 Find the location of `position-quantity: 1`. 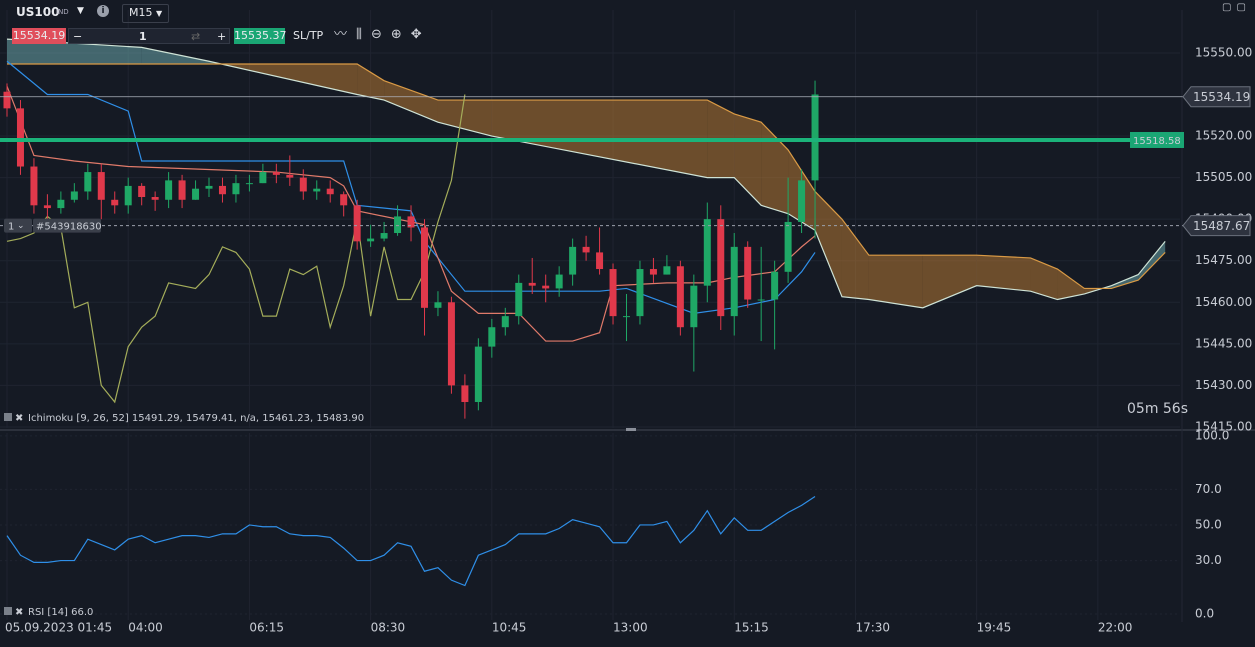

position-quantity: 1 is located at coordinates (11, 227).